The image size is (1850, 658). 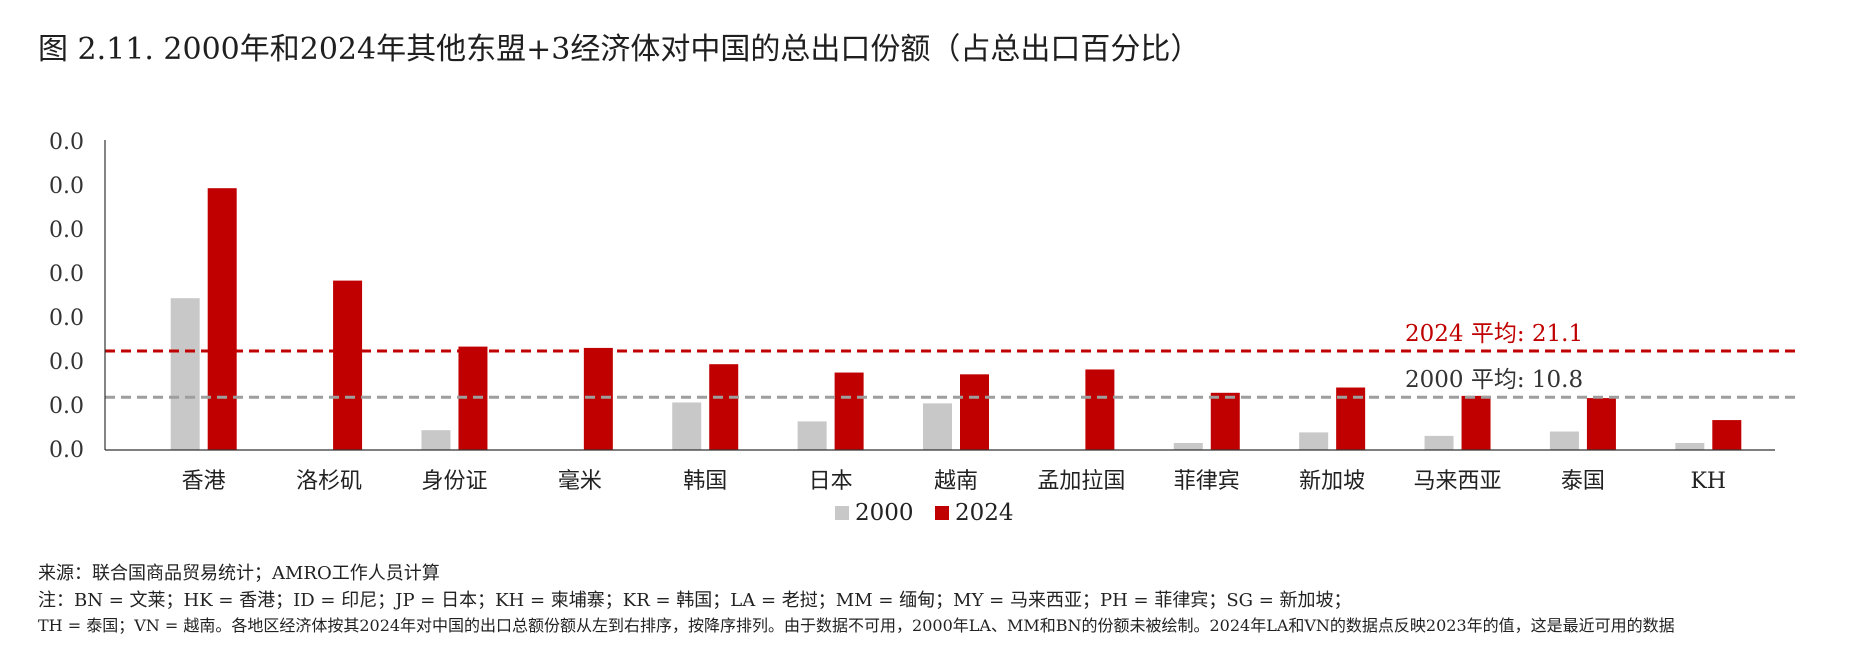 I want to click on average-label: 2024 平均: 21.1, so click(x=1494, y=334).